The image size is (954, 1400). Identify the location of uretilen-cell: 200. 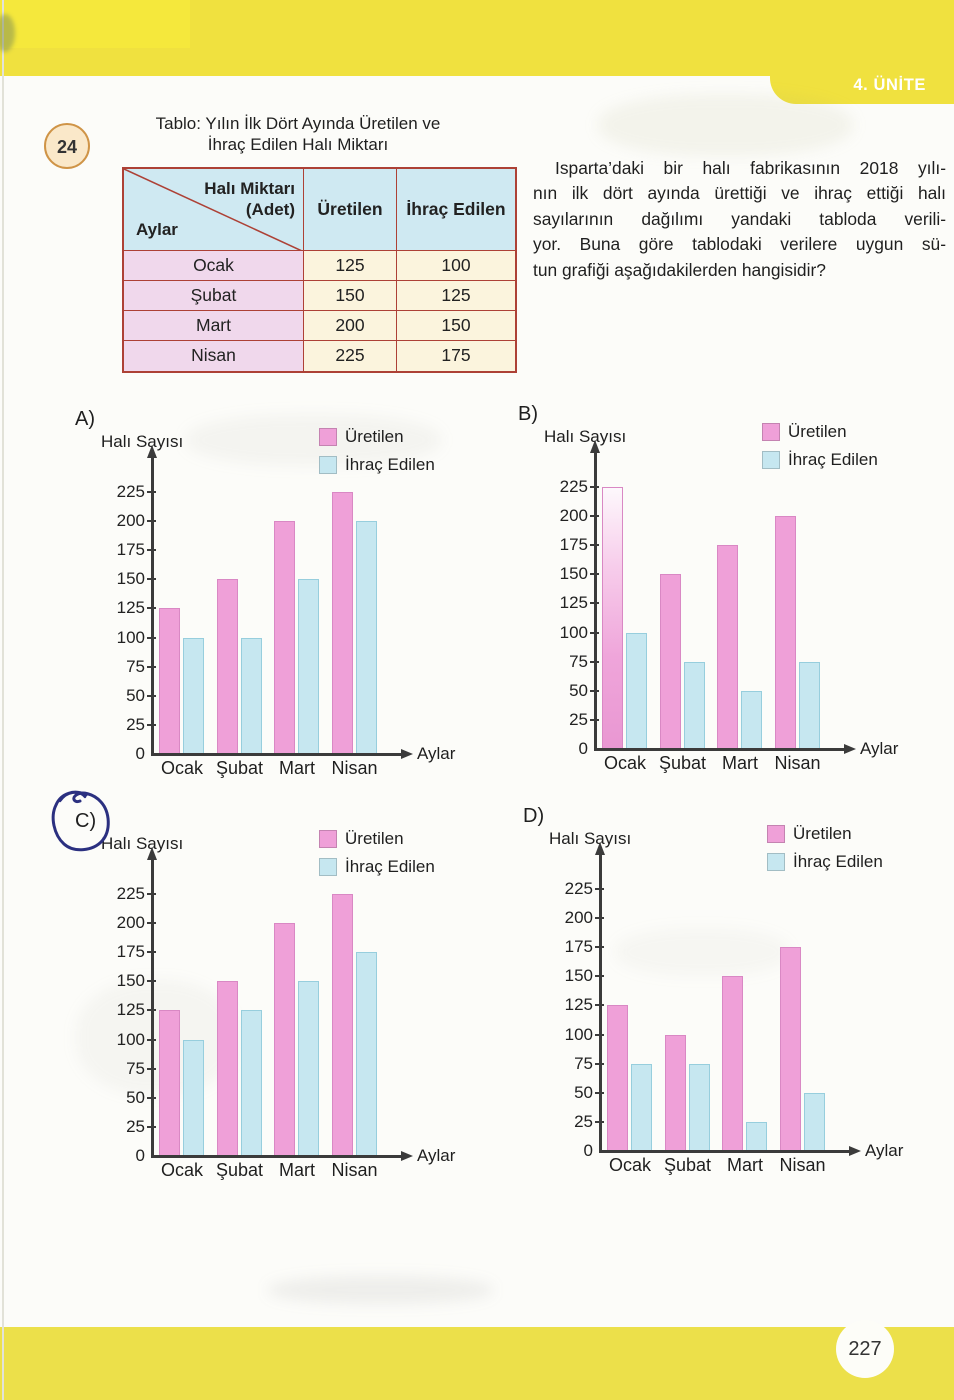
(350, 326).